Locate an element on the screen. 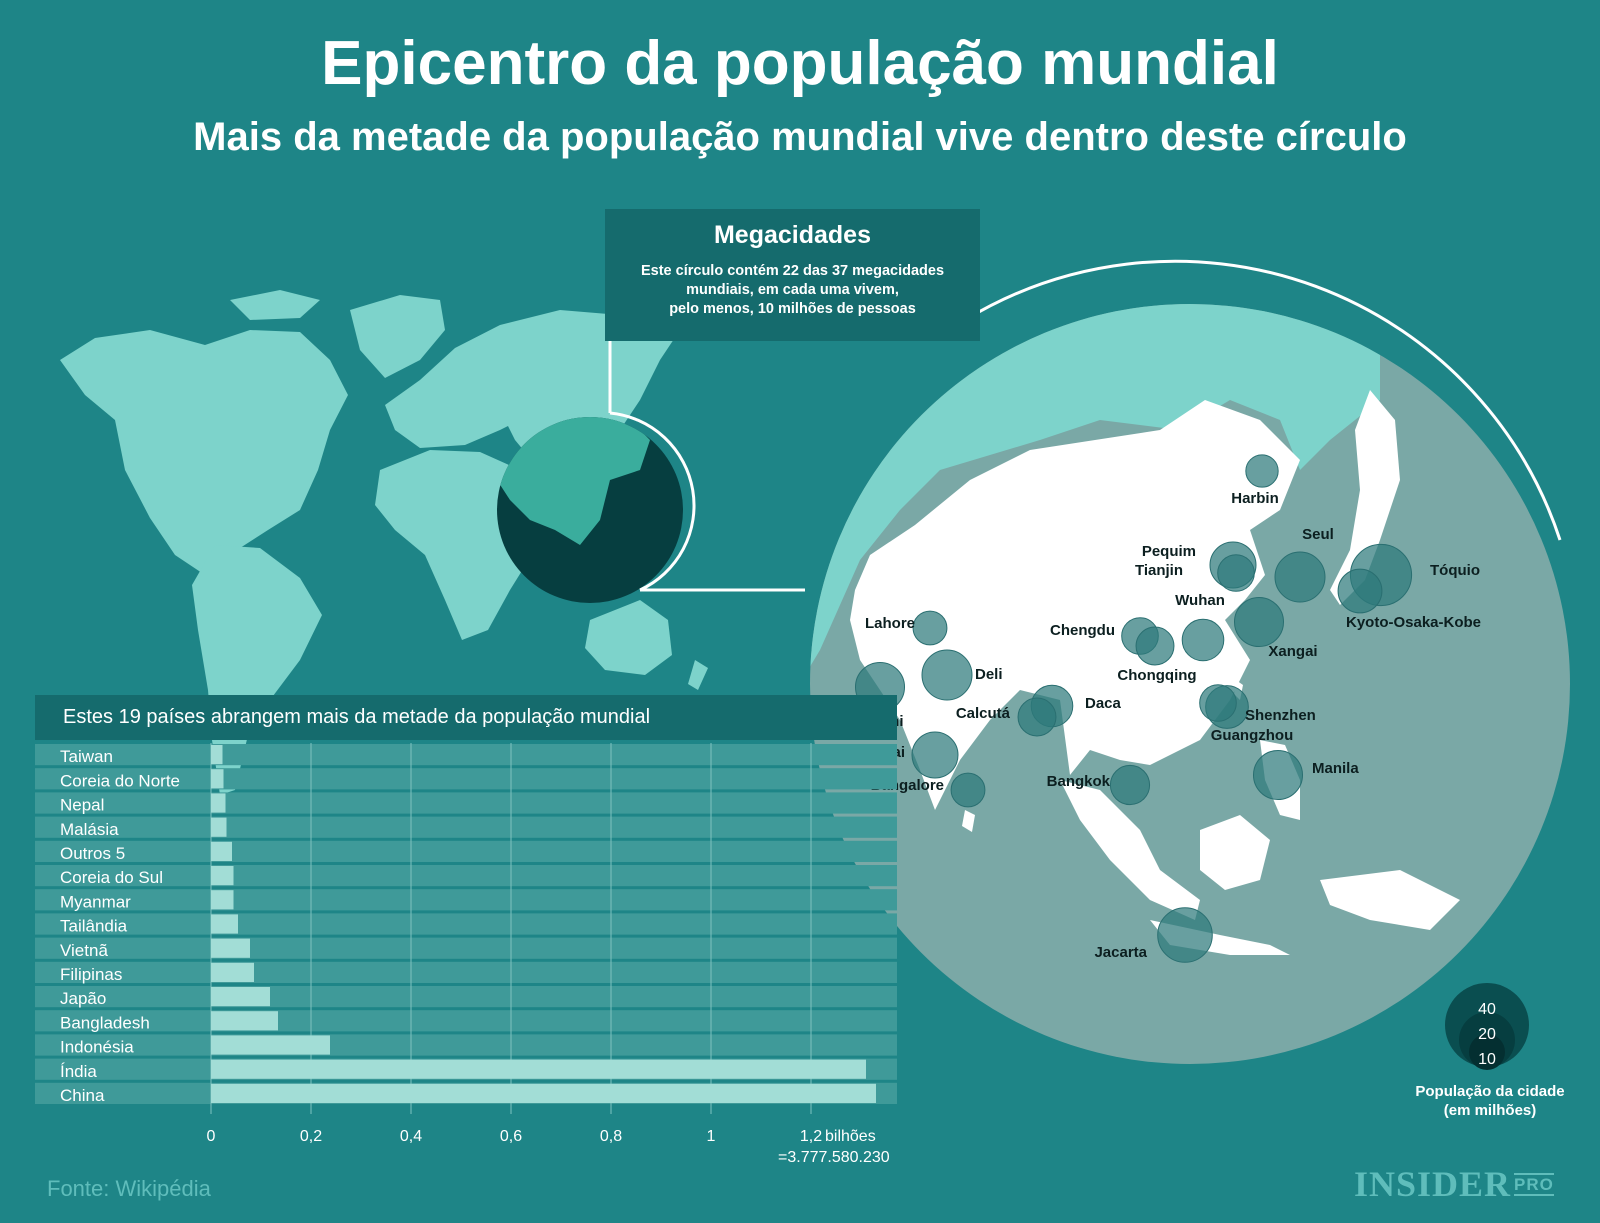 Image resolution: width=1600 pixels, height=1223 pixels. bar-tailandia is located at coordinates (224, 924).